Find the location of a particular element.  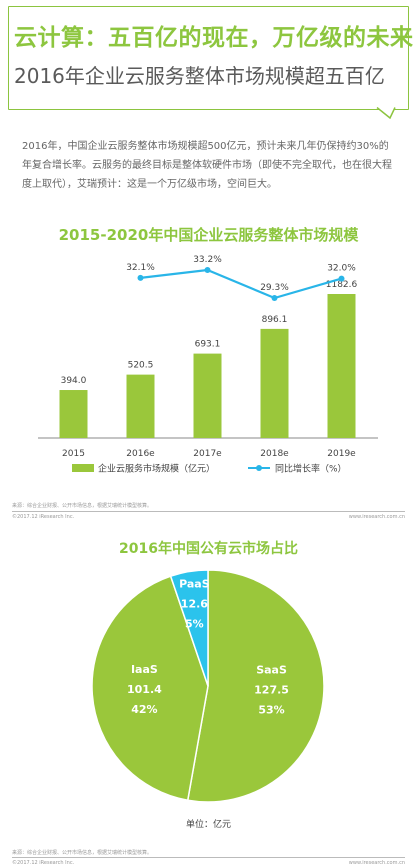

pie-label-name-iaas: IaaS is located at coordinates (144, 669).